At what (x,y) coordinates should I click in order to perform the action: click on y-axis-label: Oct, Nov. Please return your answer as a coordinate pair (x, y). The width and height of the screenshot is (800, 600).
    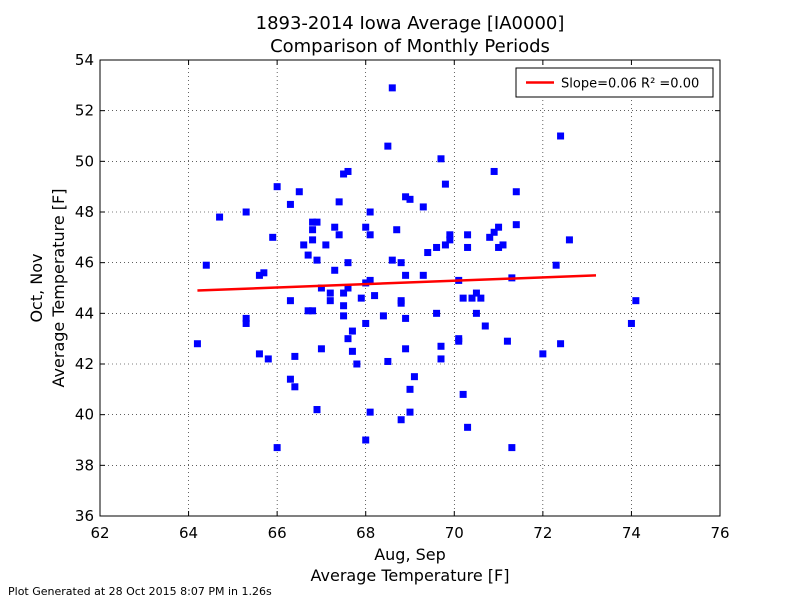
    Looking at the image, I should click on (36, 287).